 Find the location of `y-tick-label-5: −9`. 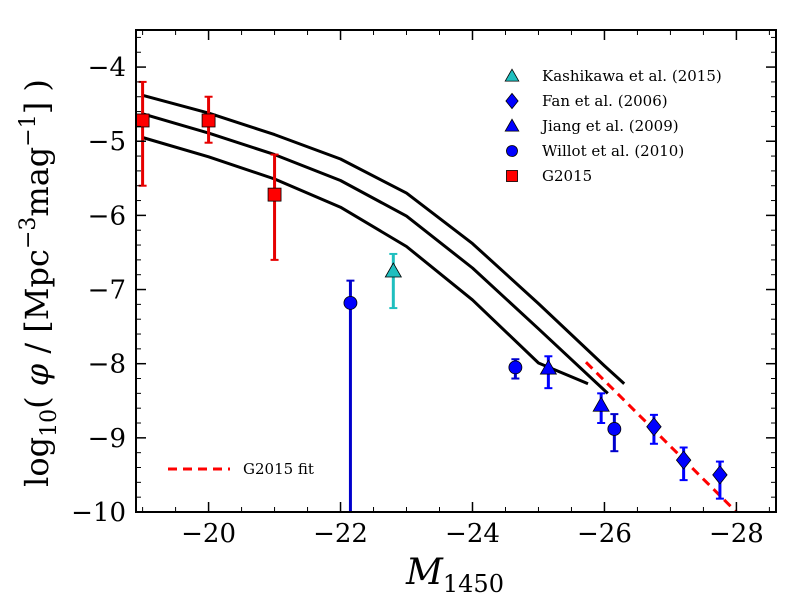

y-tick-label-5: −9 is located at coordinates (107, 439).